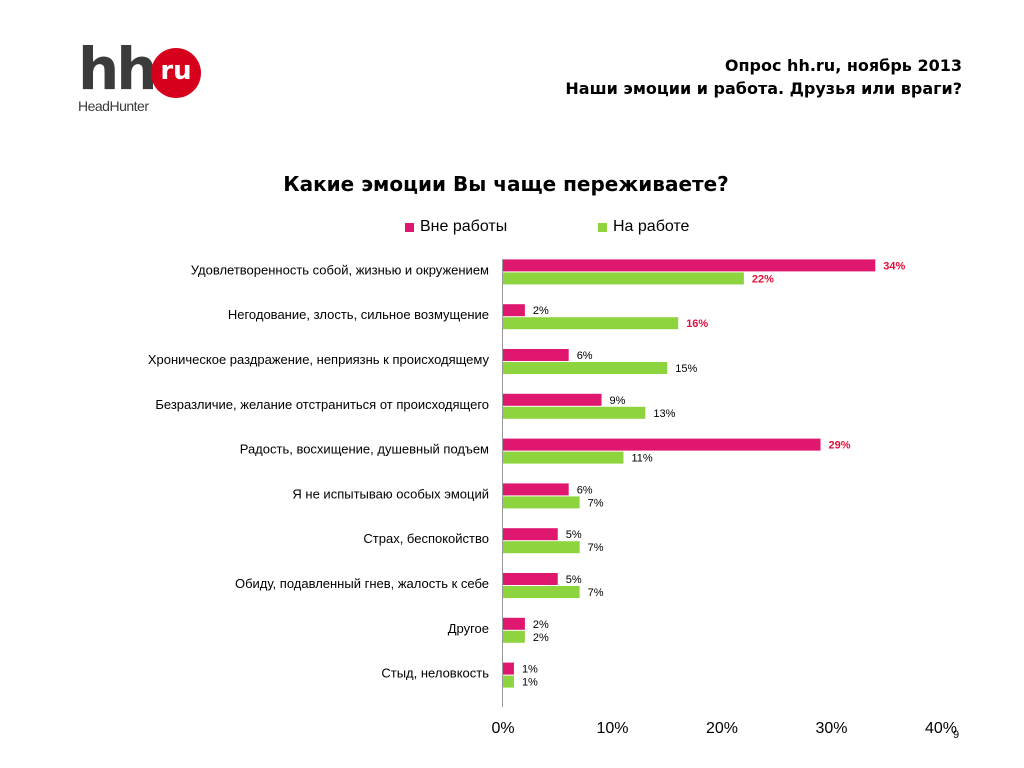 Image resolution: width=1024 pixels, height=768 pixels. Describe the element at coordinates (364, 449) in the screenshot. I see `category-label: Радость, восхищение, душевный подъем` at that location.